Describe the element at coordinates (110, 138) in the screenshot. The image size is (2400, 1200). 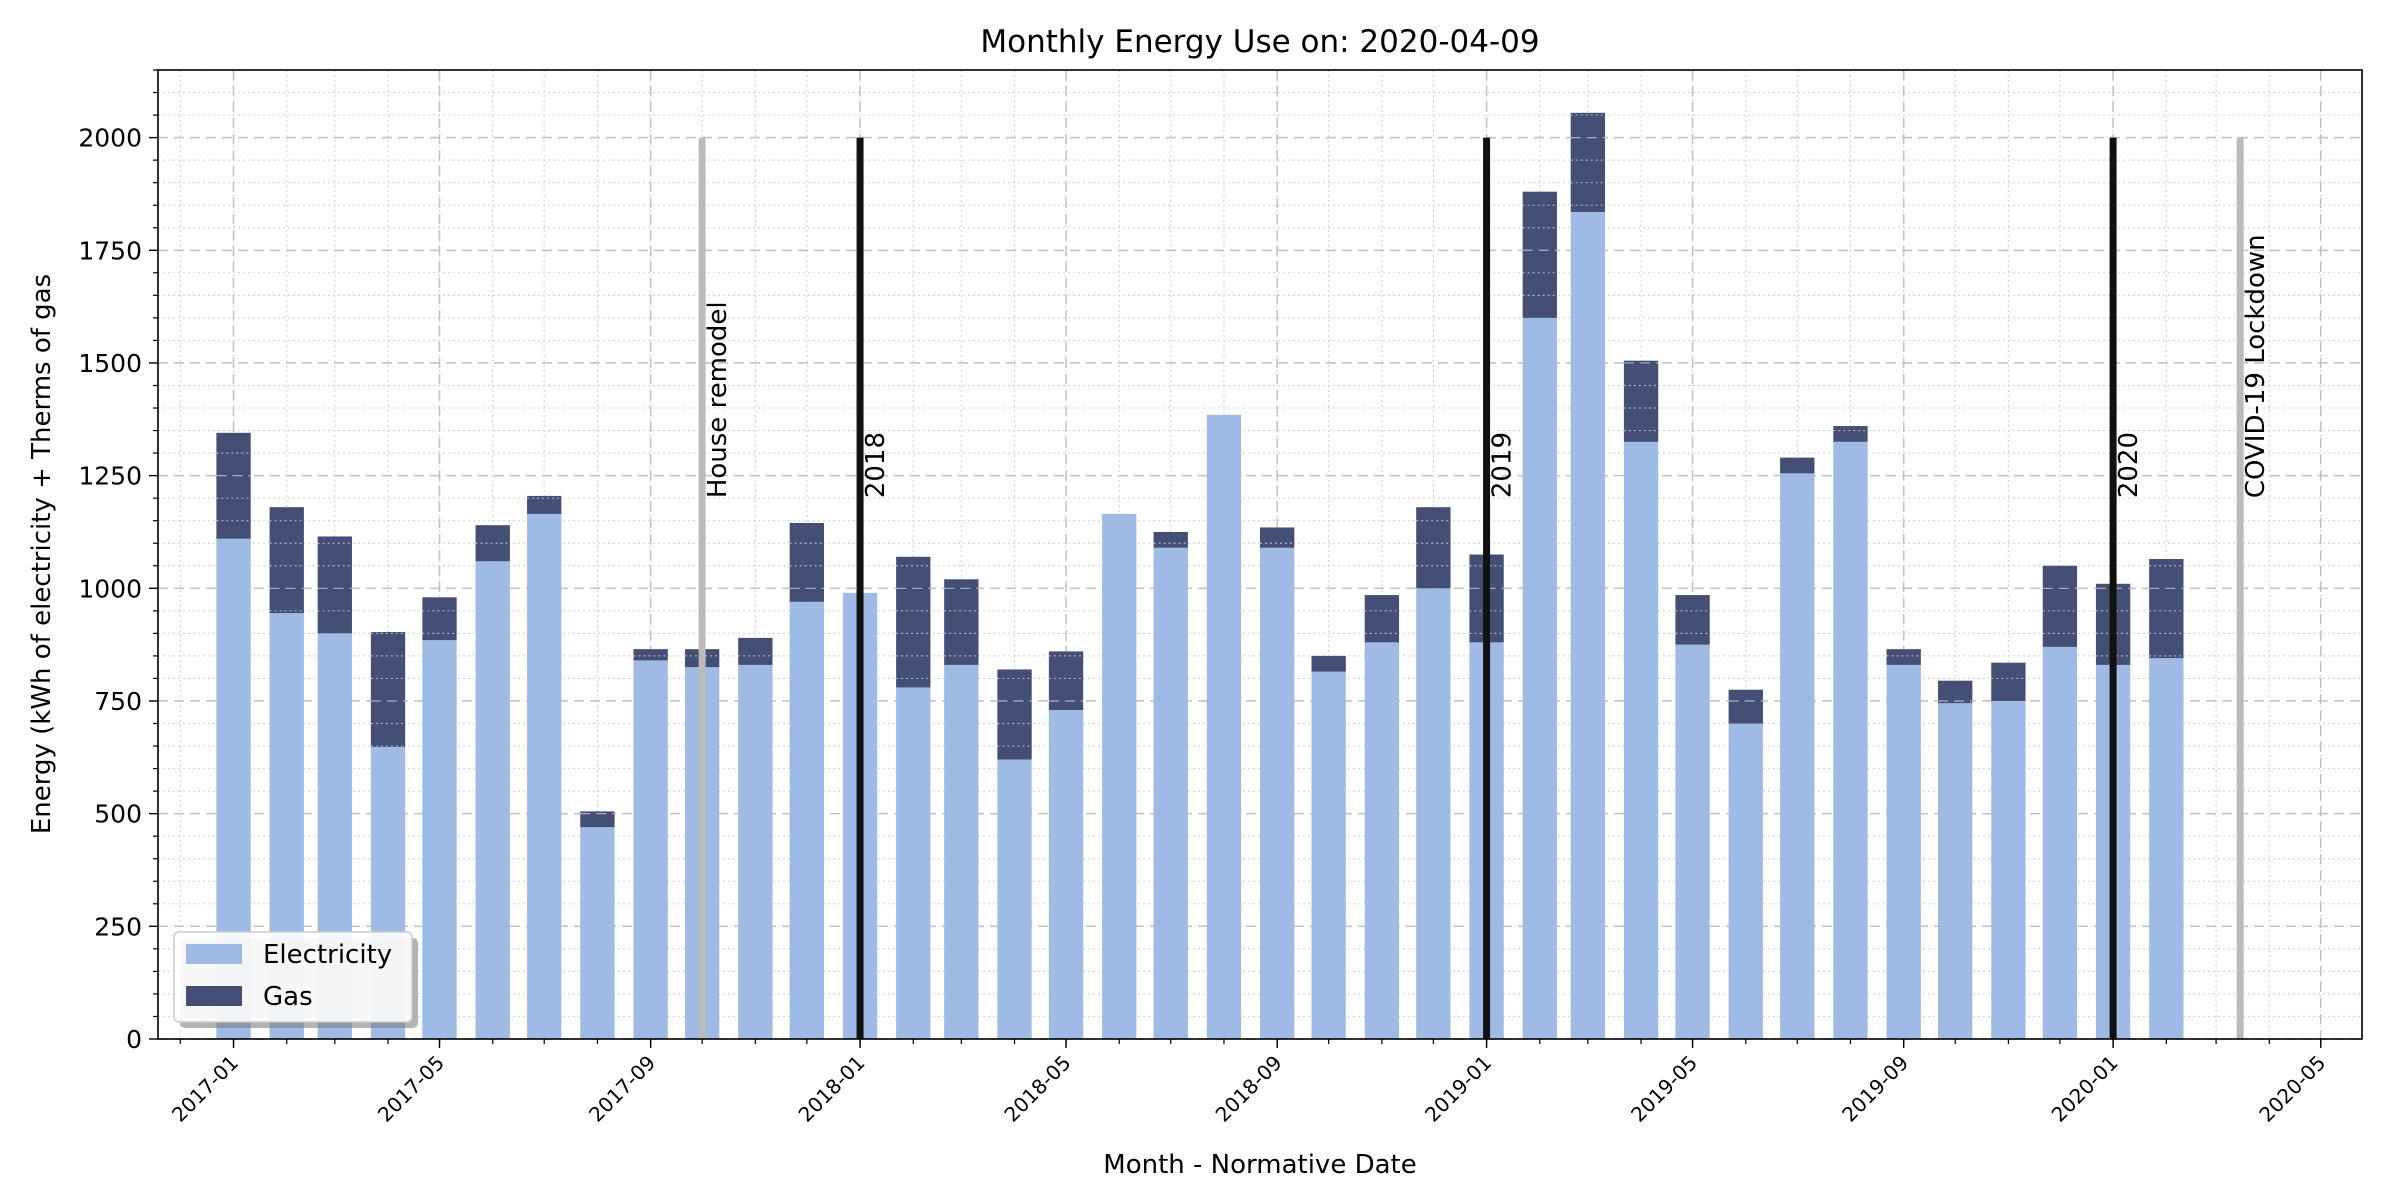
I see `y-tick-label: 2000` at that location.